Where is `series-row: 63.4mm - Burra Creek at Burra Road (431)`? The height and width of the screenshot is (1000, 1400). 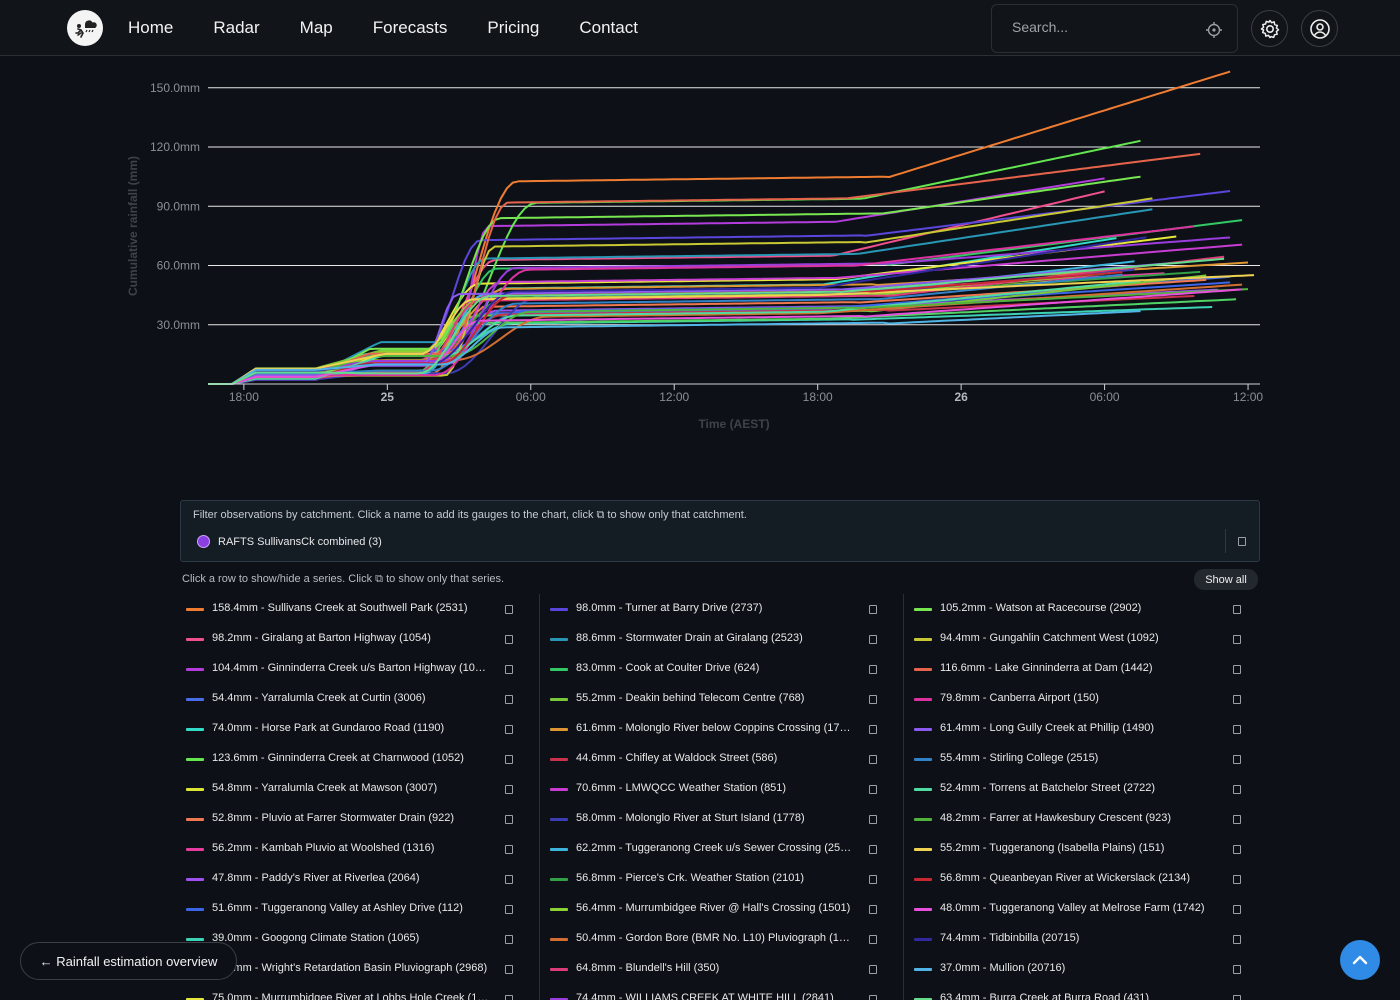
series-row: 63.4mm - Burra Creek at Burra Road (431) is located at coordinates (1084, 992).